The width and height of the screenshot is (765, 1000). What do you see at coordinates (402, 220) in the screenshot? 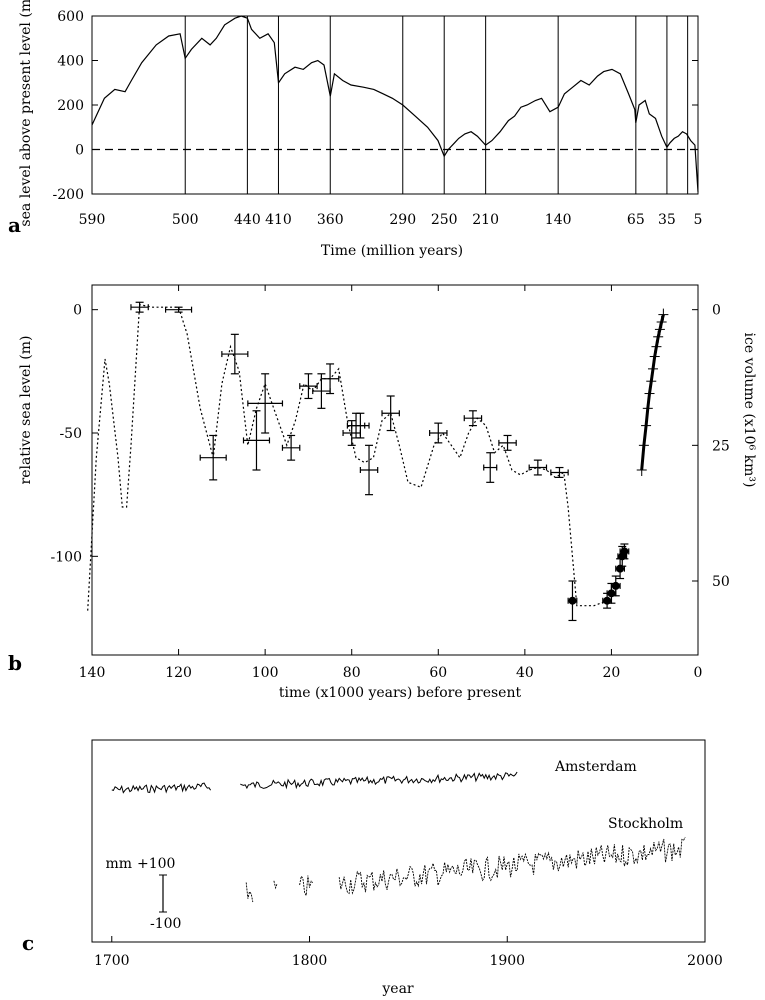
I see `x-tick-label: 290` at bounding box center [402, 220].